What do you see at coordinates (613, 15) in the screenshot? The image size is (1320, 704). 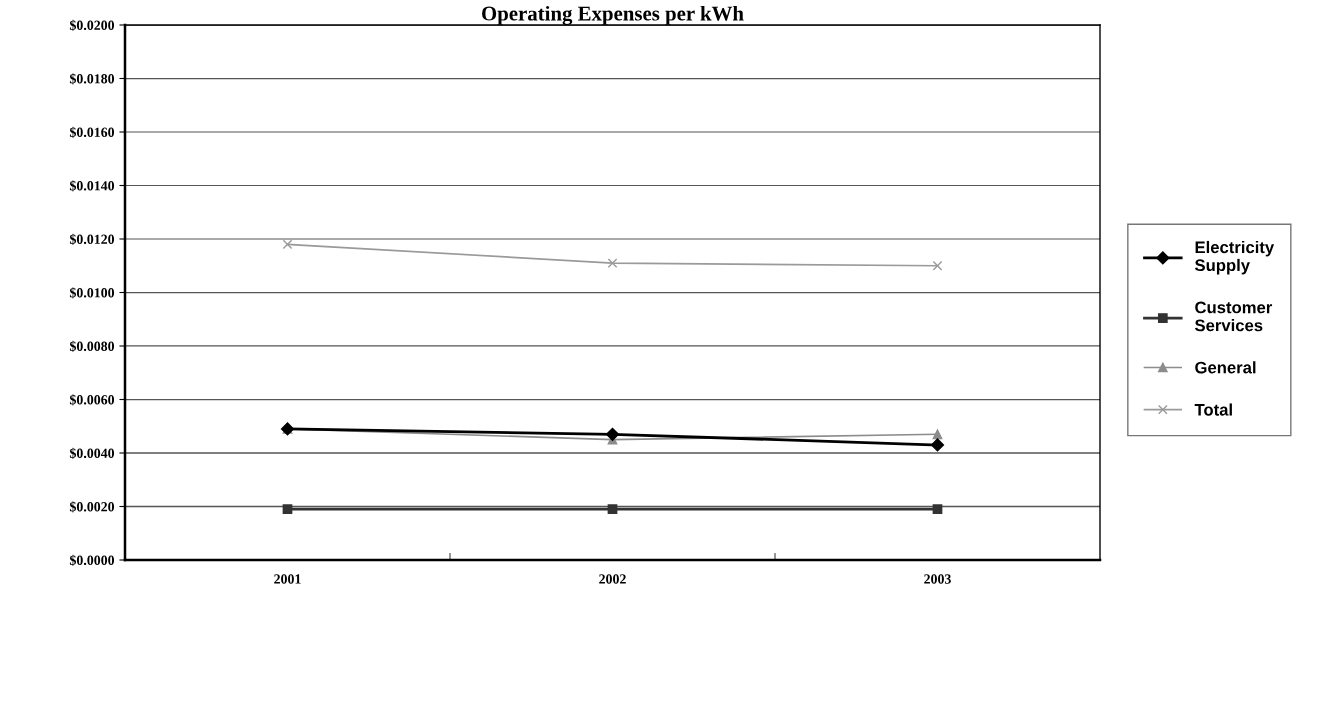 I see `chart-title: Operating Expenses per kWh` at bounding box center [613, 15].